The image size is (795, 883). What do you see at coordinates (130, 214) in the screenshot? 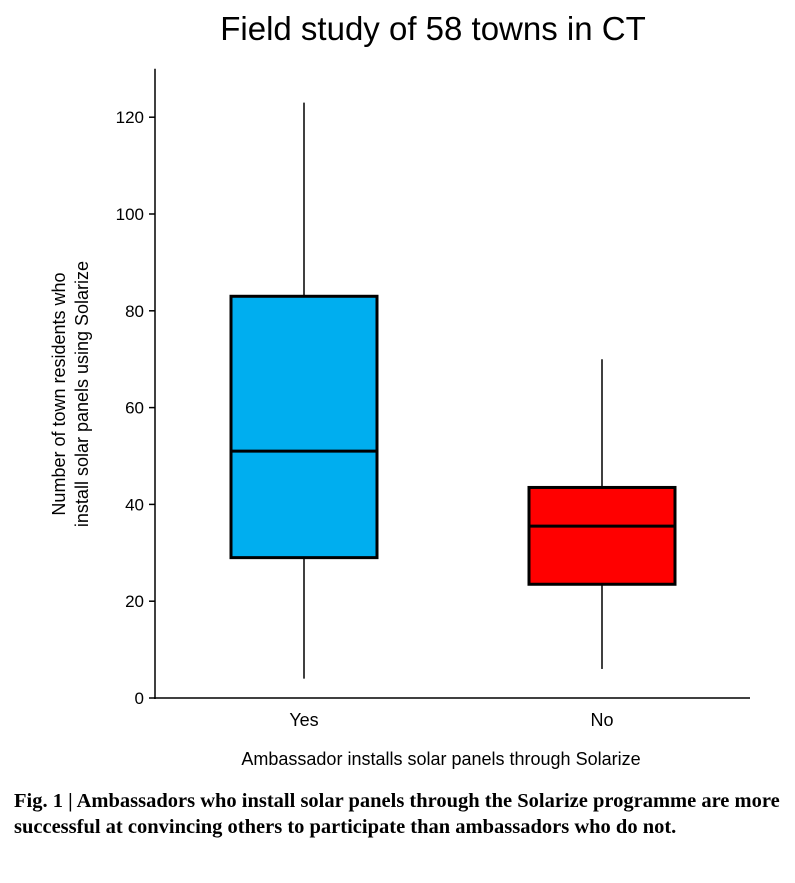
I see `y-tick-label: 100` at bounding box center [130, 214].